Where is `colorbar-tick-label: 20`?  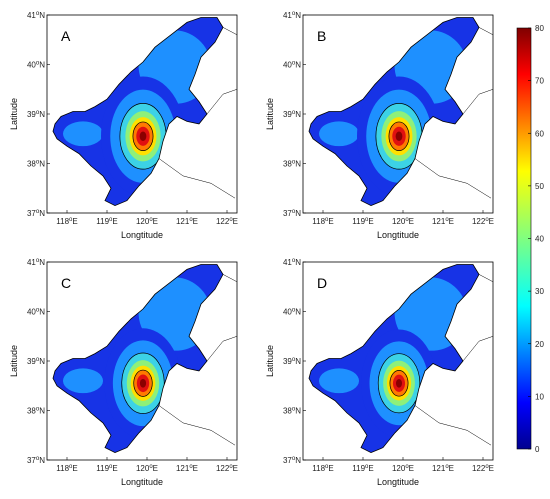
colorbar-tick-label: 20 is located at coordinates (539, 344).